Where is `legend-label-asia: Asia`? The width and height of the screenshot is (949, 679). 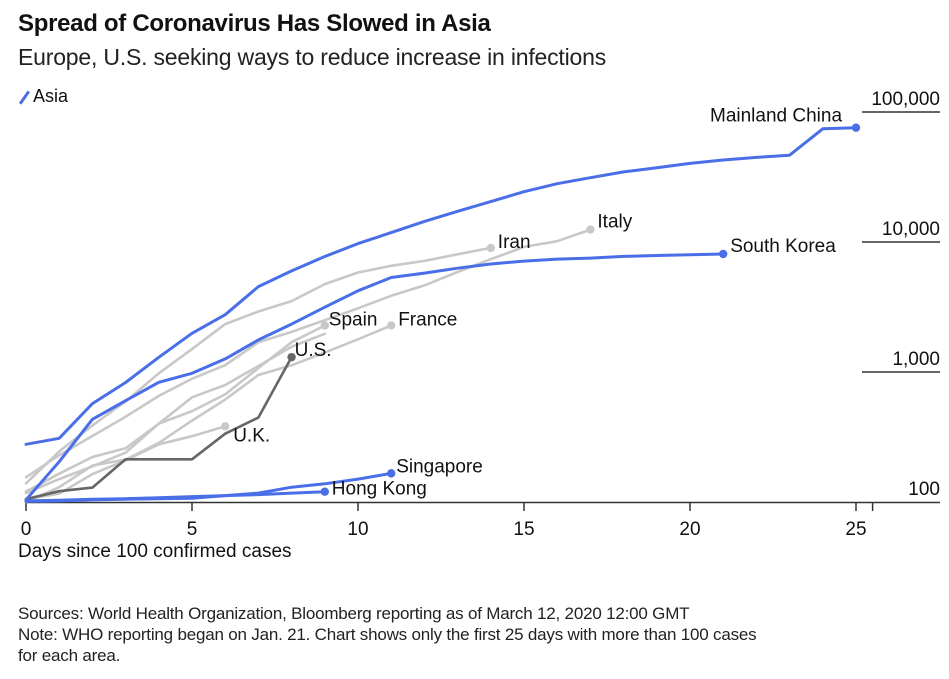
legend-label-asia: Asia is located at coordinates (51, 96).